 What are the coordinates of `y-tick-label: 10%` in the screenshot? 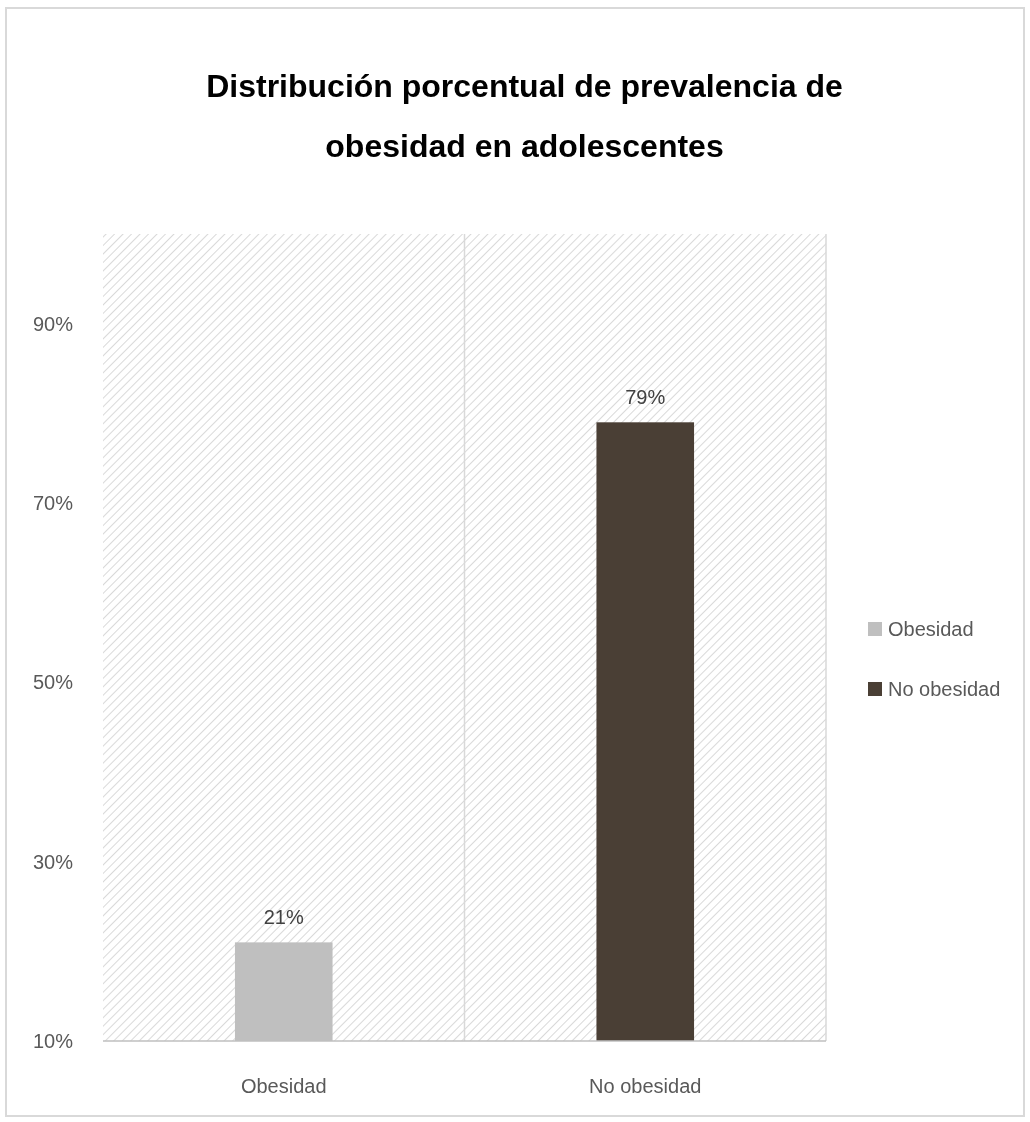 It's located at (53, 1041).